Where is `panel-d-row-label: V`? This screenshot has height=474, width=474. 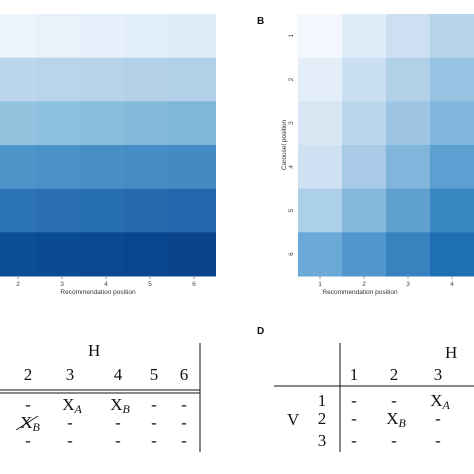
panel-d-row-label: V is located at coordinates (293, 419).